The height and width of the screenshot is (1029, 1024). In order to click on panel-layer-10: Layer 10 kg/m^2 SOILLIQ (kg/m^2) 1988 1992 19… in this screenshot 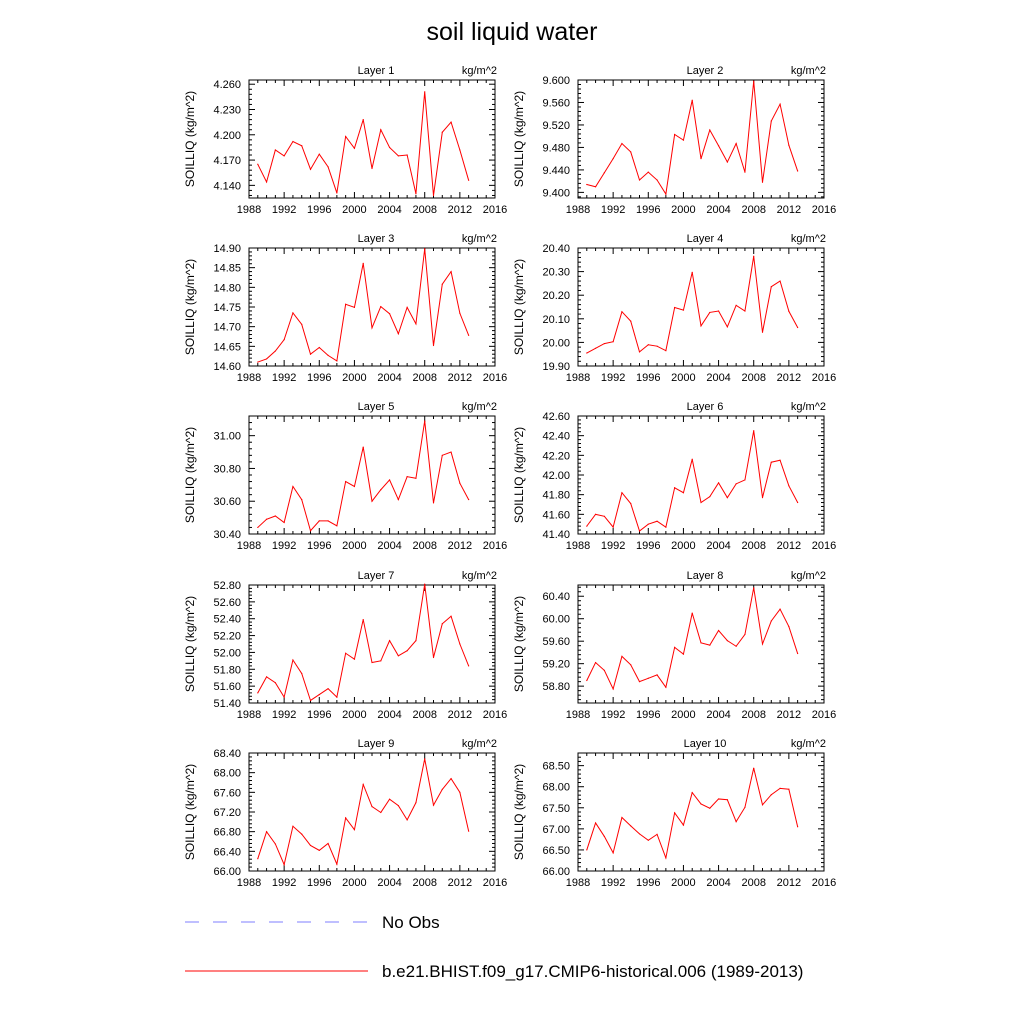, I will do `click(674, 813)`.